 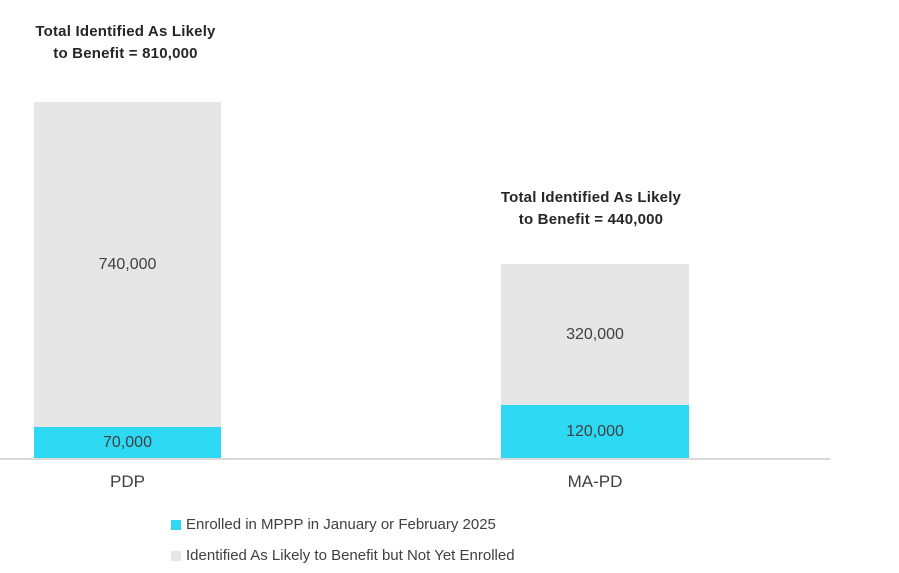 What do you see at coordinates (415, 459) in the screenshot?
I see `x-axis-line` at bounding box center [415, 459].